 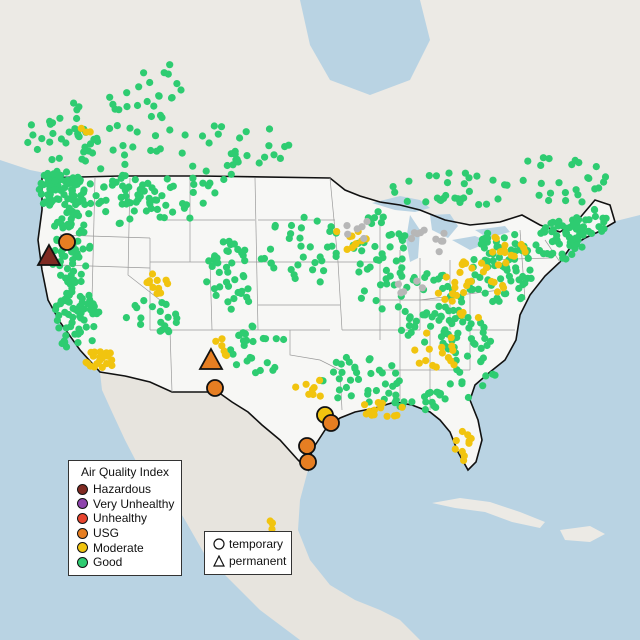 What do you see at coordinates (82, 504) in the screenshot?
I see `very-unhealthy-swatch-icon` at bounding box center [82, 504].